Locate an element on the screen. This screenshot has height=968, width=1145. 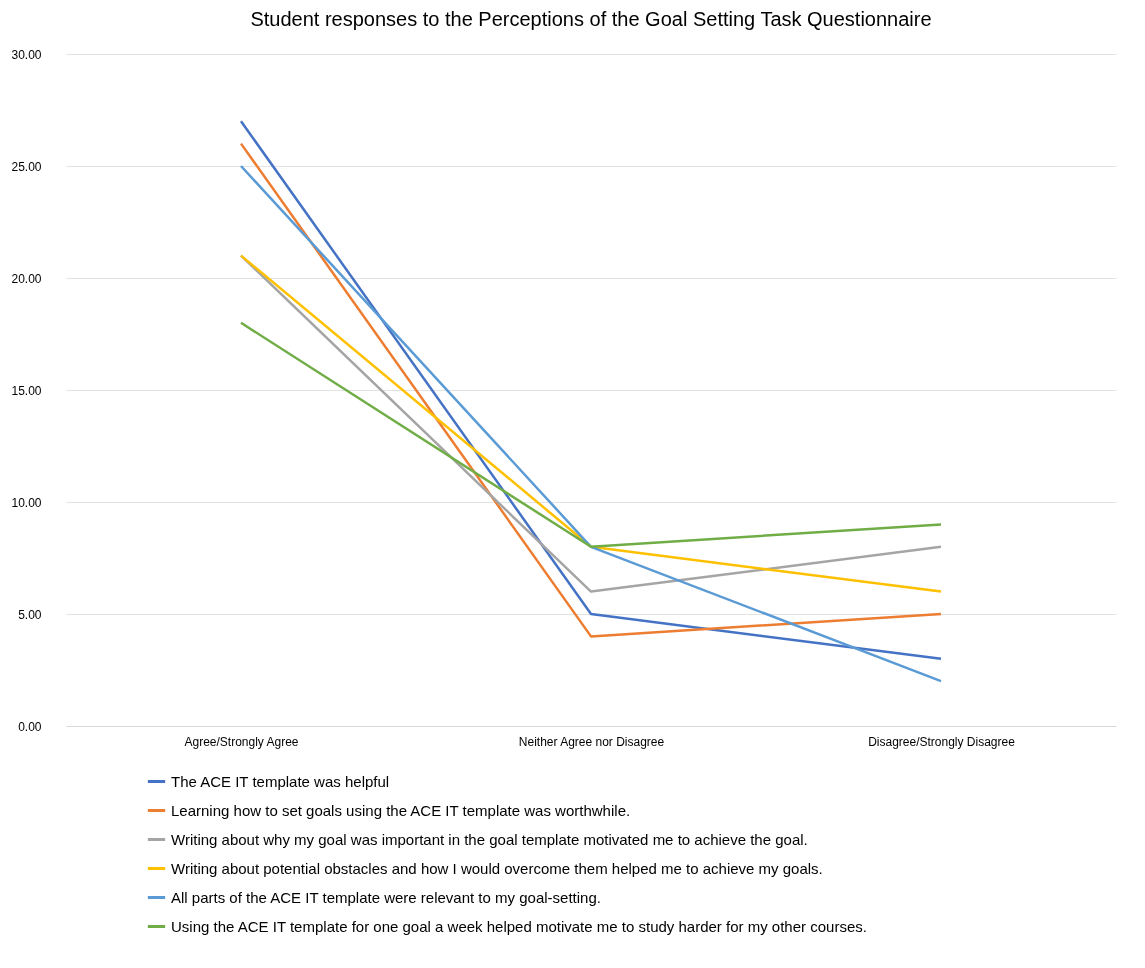
legend-label: Writing about potential obstacles and how I would overcome them helped me to achieve my goals. is located at coordinates (497, 868).